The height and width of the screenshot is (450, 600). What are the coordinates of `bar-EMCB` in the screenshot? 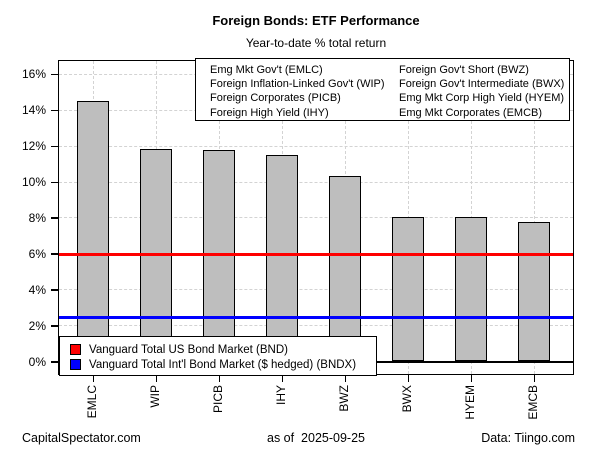 It's located at (534, 291).